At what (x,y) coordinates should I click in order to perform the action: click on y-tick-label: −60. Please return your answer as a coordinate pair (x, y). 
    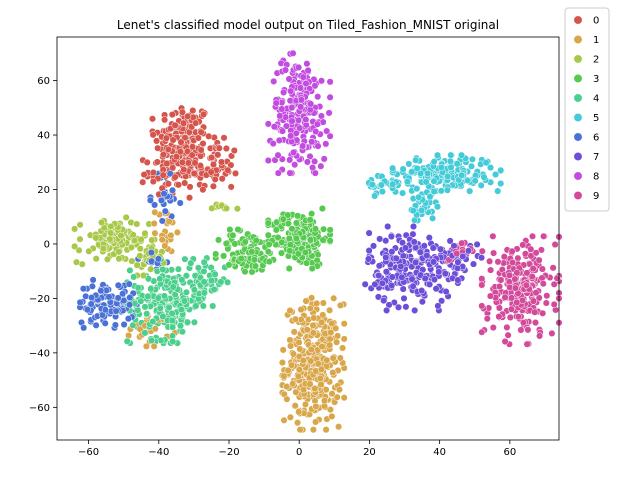
    Looking at the image, I should click on (39, 408).